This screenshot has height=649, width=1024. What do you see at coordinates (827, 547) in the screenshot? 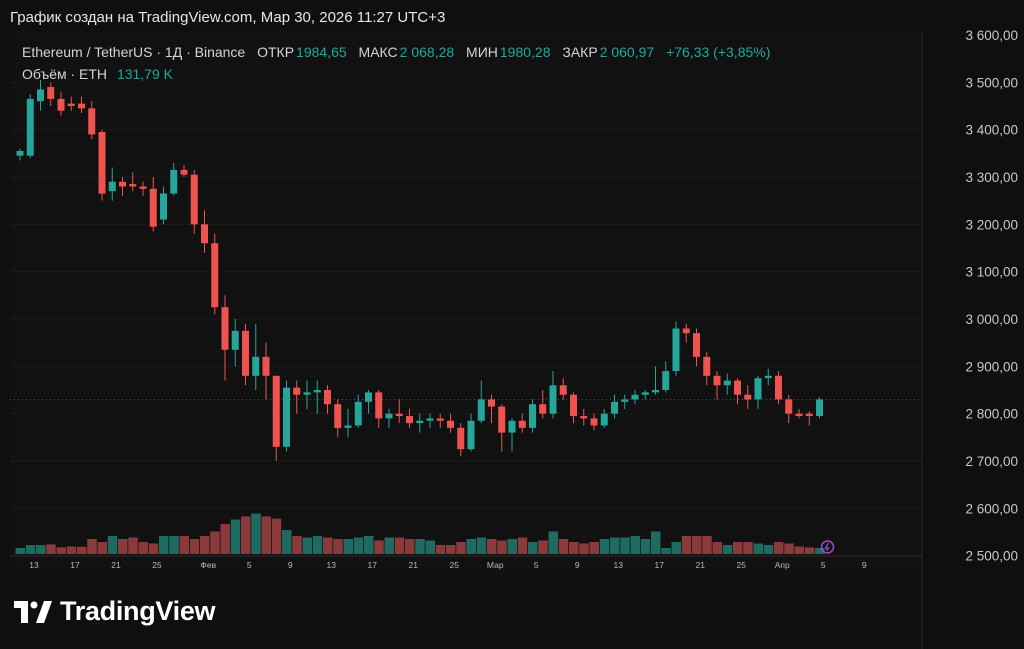
I see `volume-alert-icon` at bounding box center [827, 547].